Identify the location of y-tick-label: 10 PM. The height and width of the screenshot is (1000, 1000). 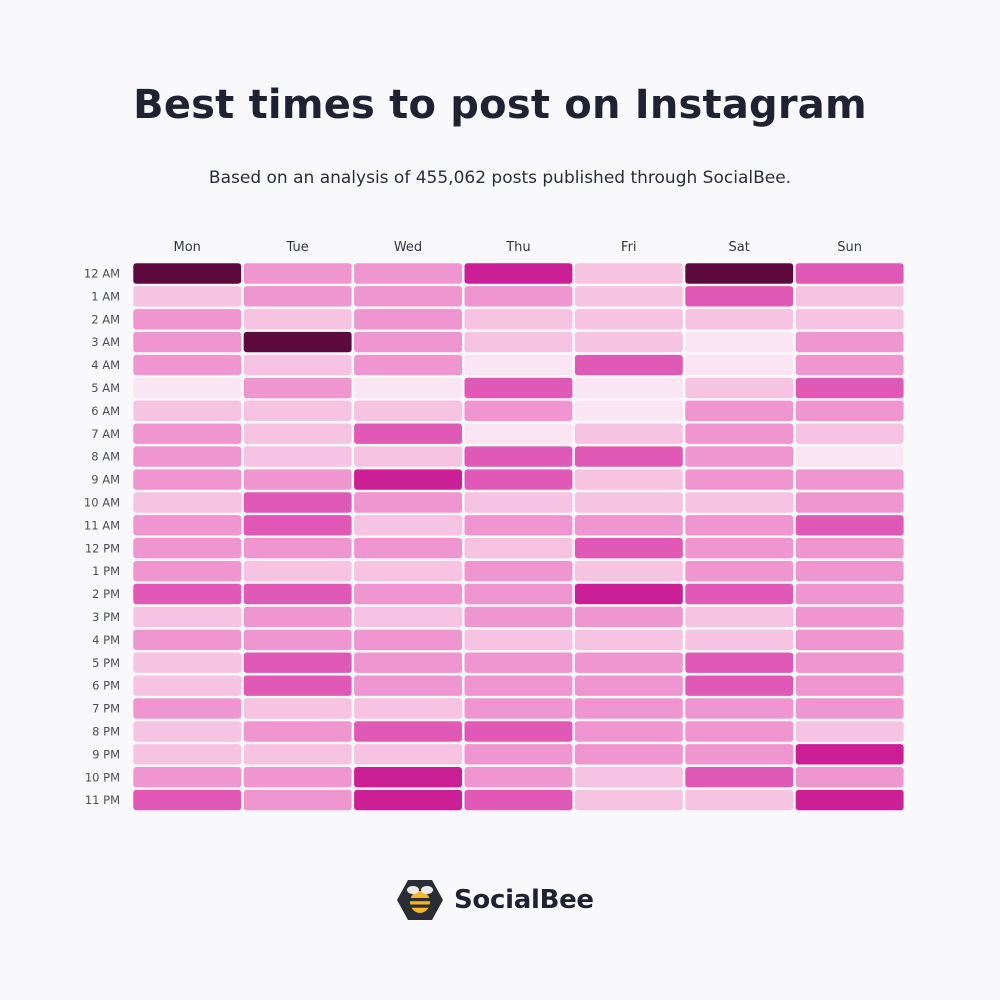
(102, 777).